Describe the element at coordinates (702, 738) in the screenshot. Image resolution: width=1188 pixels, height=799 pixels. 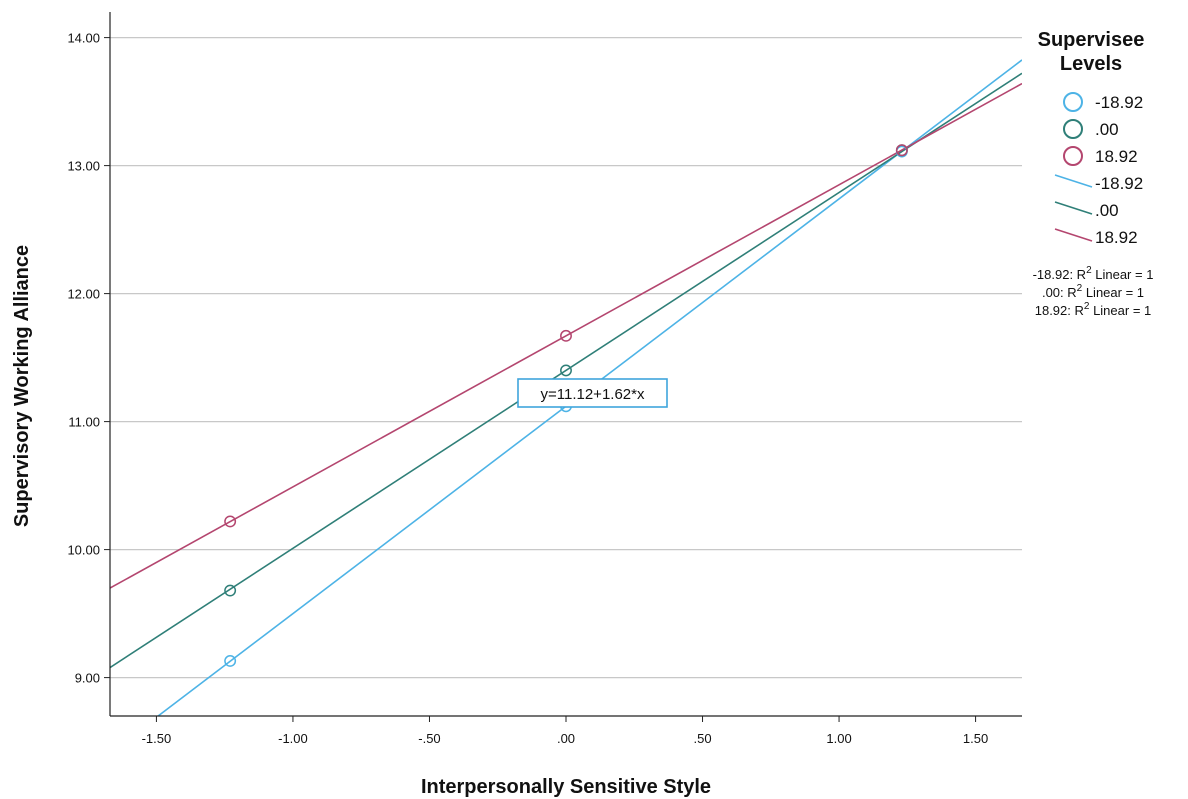
I see `x-tick-label: .50` at that location.